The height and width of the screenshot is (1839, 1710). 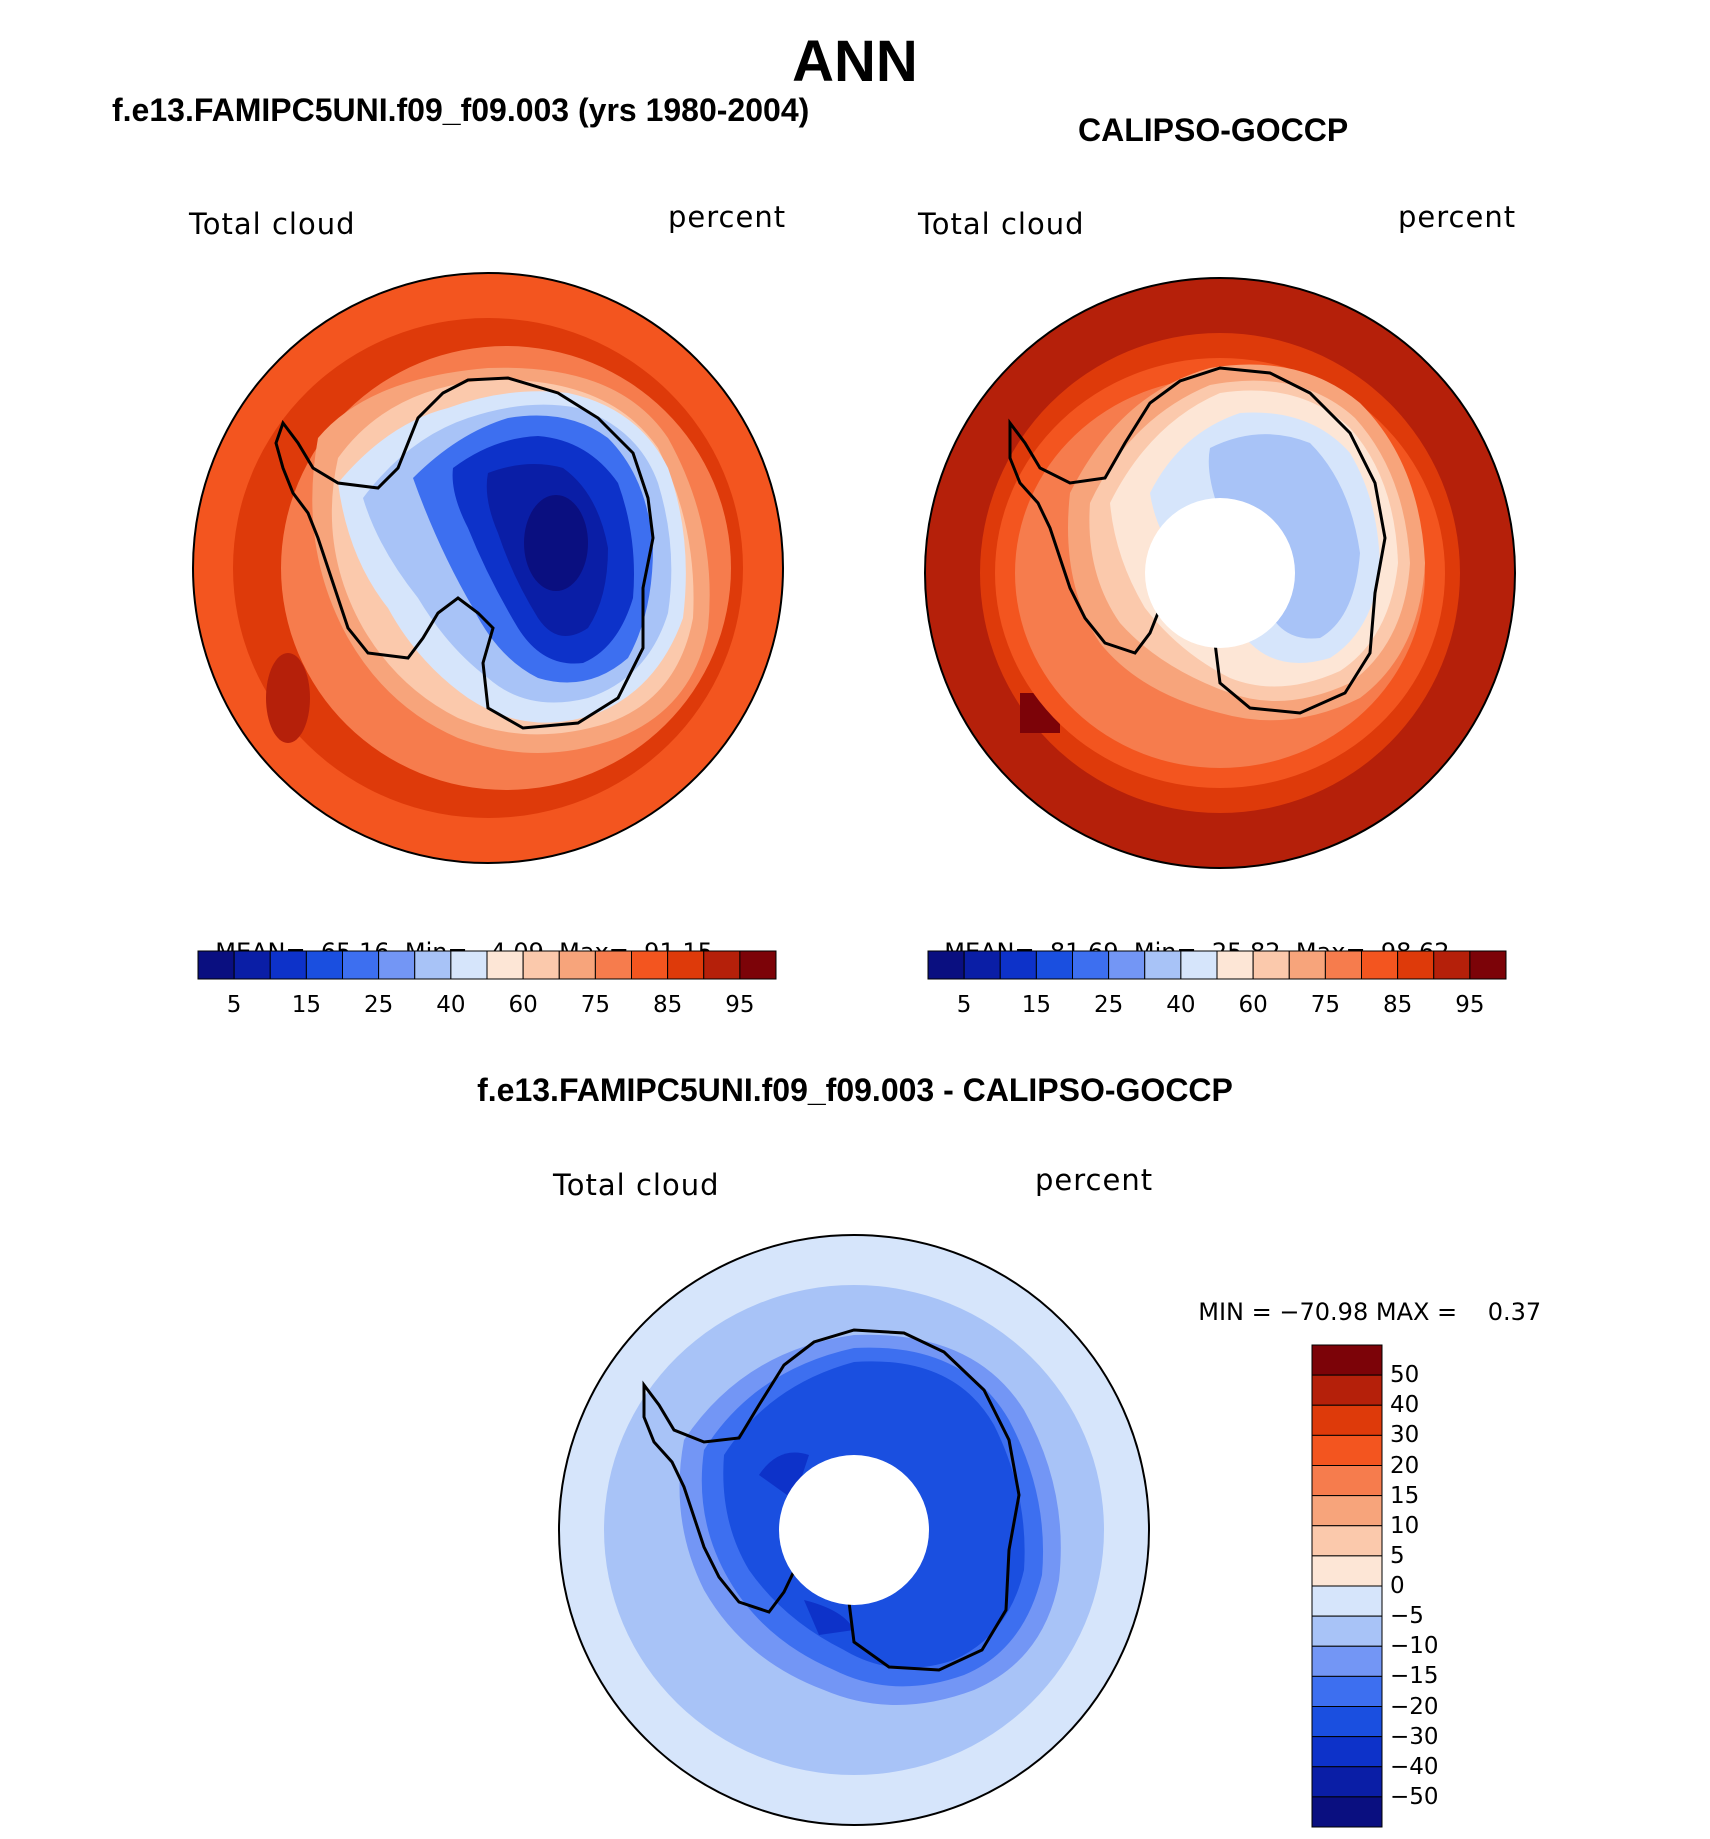 I want to click on model-colorbar-tick-label: 75, so click(x=595, y=1005).